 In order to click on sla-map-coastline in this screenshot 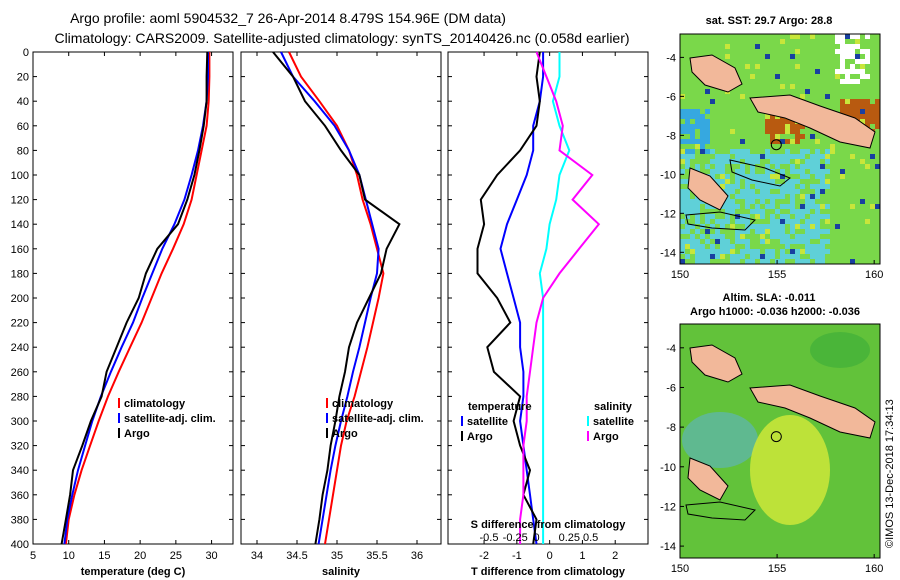, I will do `click(720, 511)`.